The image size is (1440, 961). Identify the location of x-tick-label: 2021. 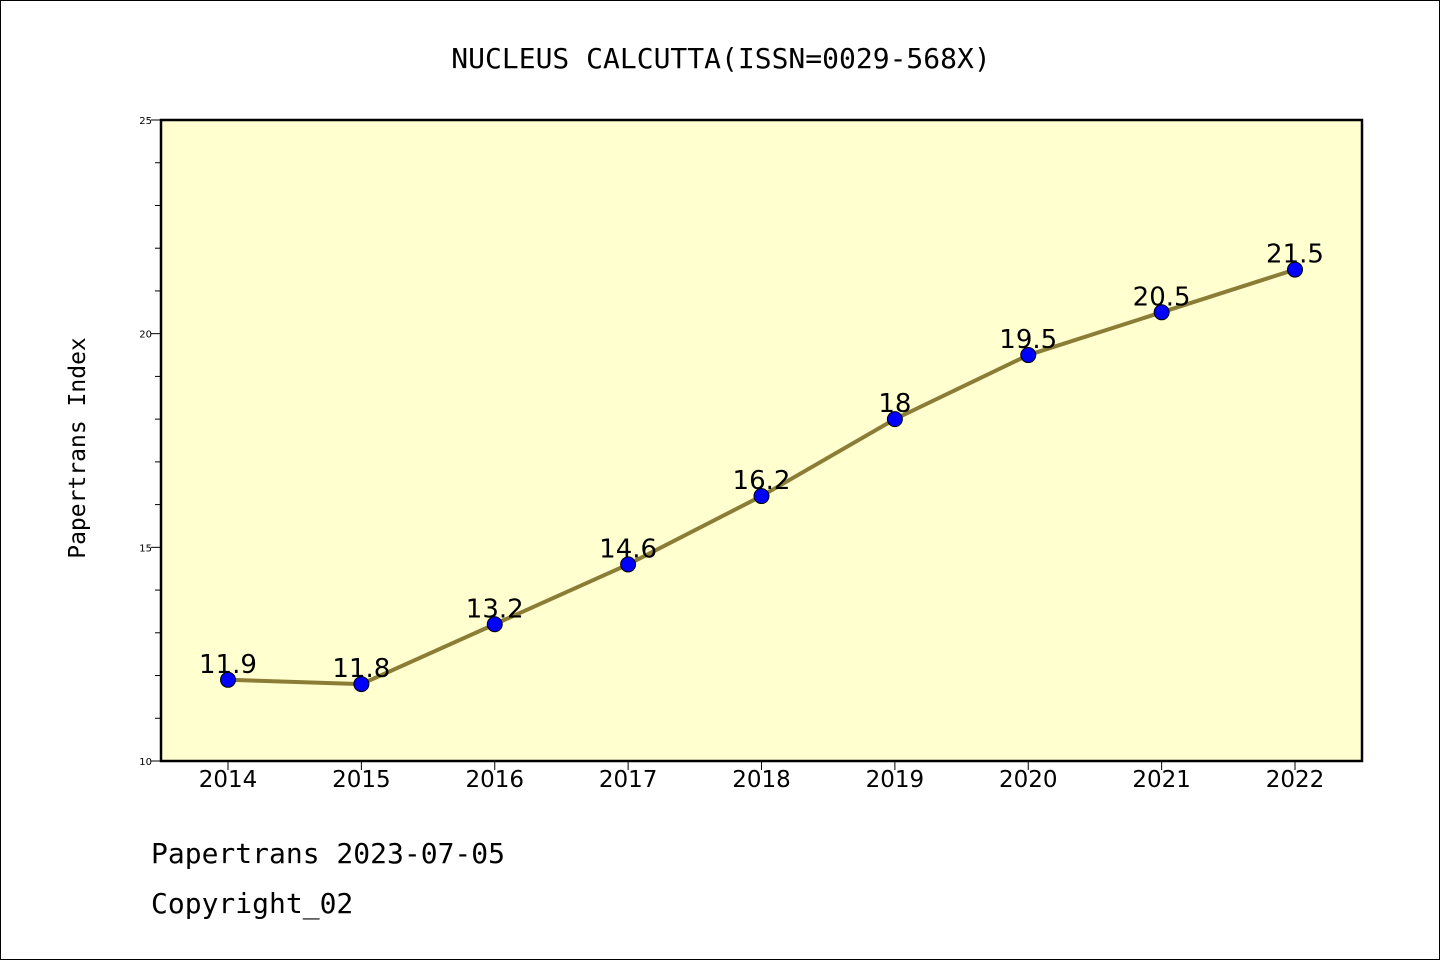
(1161, 780).